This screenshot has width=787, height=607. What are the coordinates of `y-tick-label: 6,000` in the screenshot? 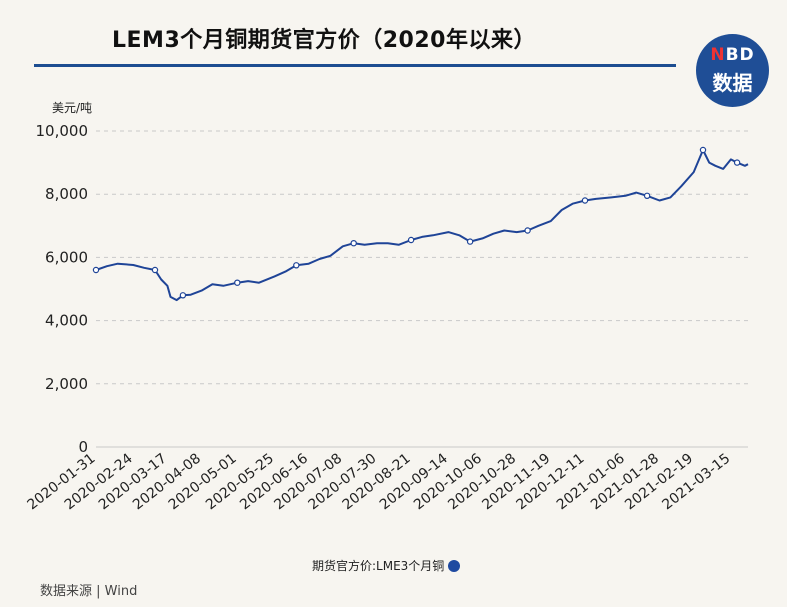 It's located at (66, 257).